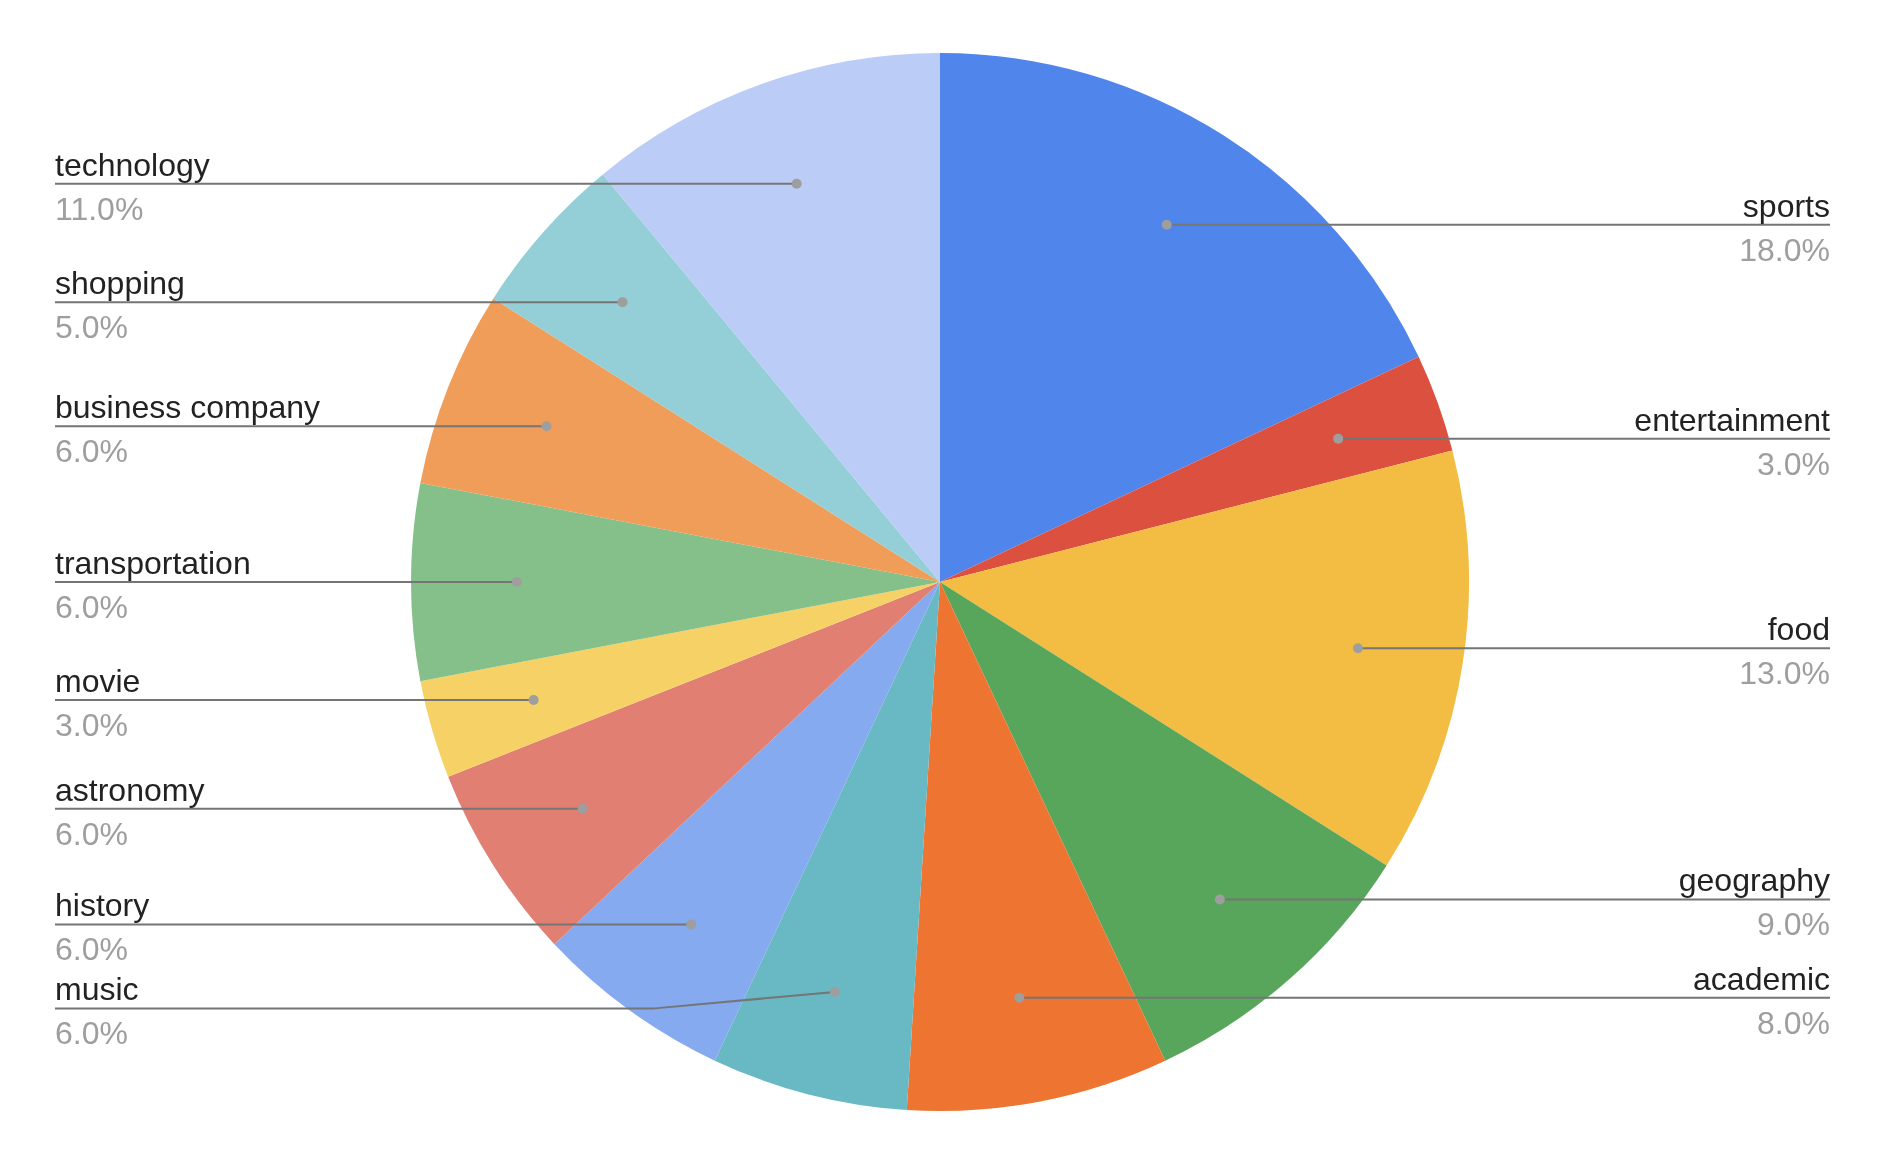 The image size is (1880, 1154). Describe the element at coordinates (1784, 249) in the screenshot. I see `data-label: 18.0%` at that location.